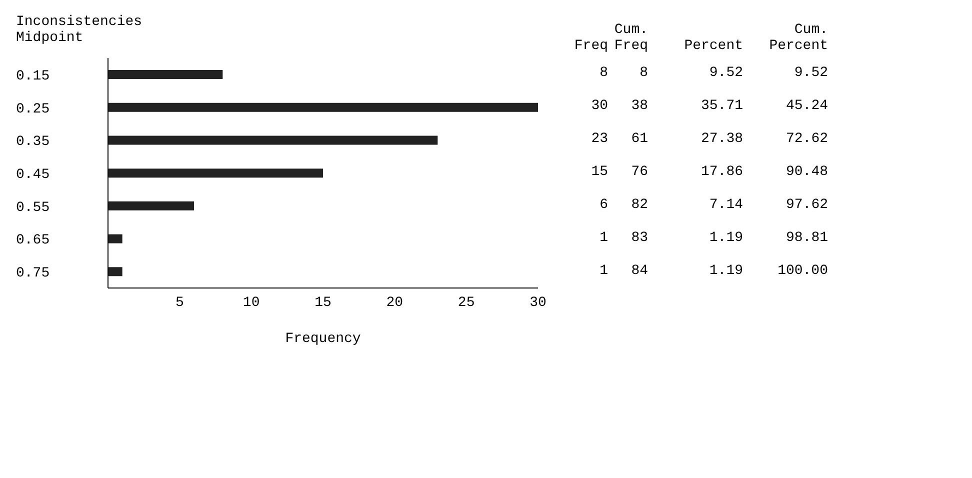 Image resolution: width=972 pixels, height=478 pixels. Describe the element at coordinates (599, 106) in the screenshot. I see `data-label: 30` at that location.